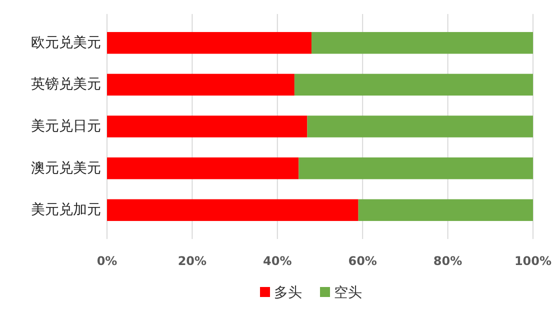  I want to click on y-tick-label: 美元兑加元, so click(66, 210).